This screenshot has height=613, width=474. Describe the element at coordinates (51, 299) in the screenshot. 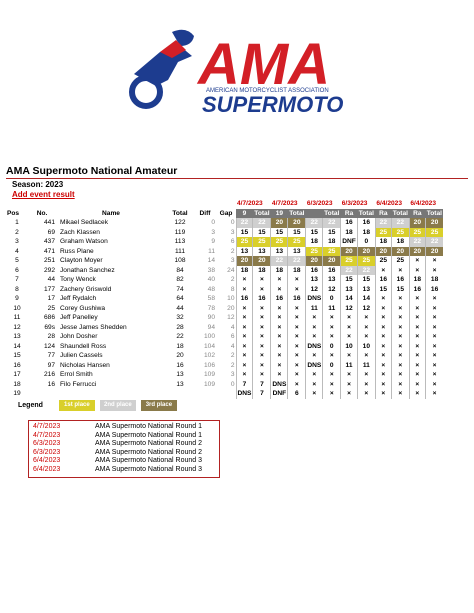

I see `number-cell: 17` at that location.